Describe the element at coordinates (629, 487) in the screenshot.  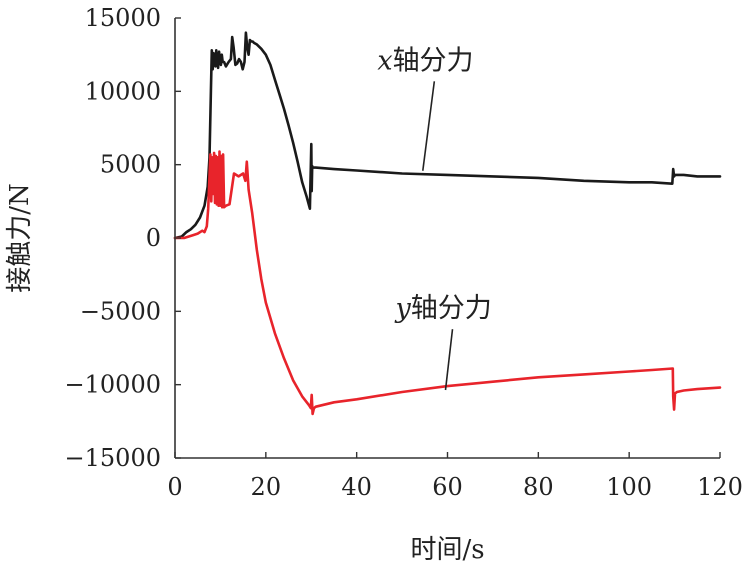
I see `x-tick-label: 100` at that location.